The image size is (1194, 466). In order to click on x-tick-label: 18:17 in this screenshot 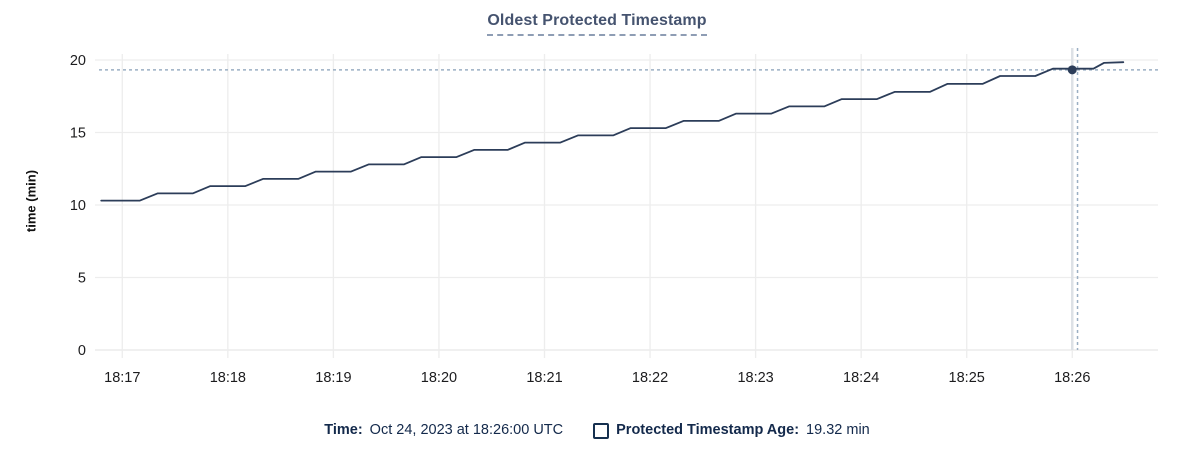, I will do `click(122, 378)`.